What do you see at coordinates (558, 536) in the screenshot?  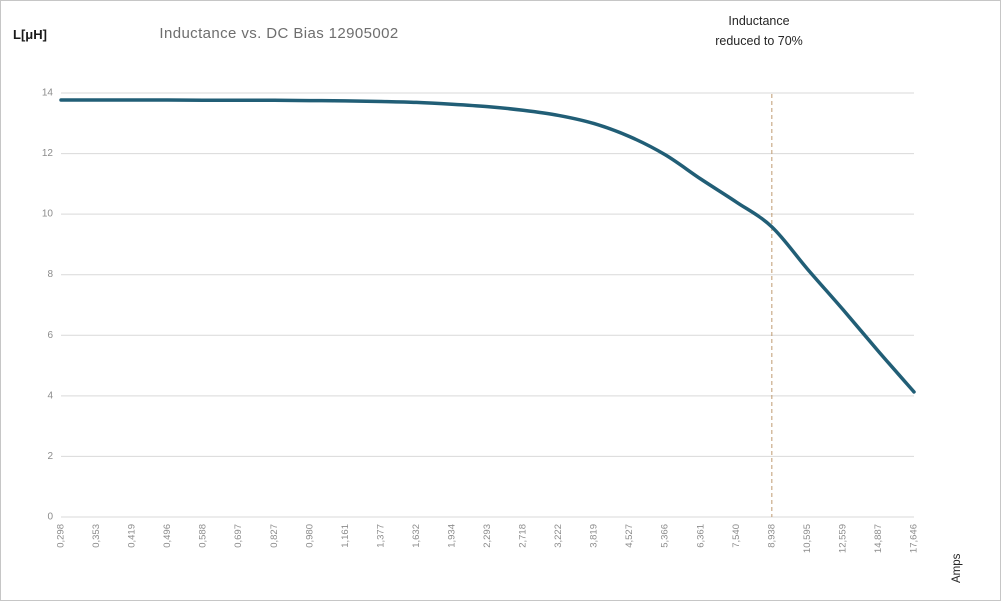 I see `x-tick-label: 3,222` at bounding box center [558, 536].